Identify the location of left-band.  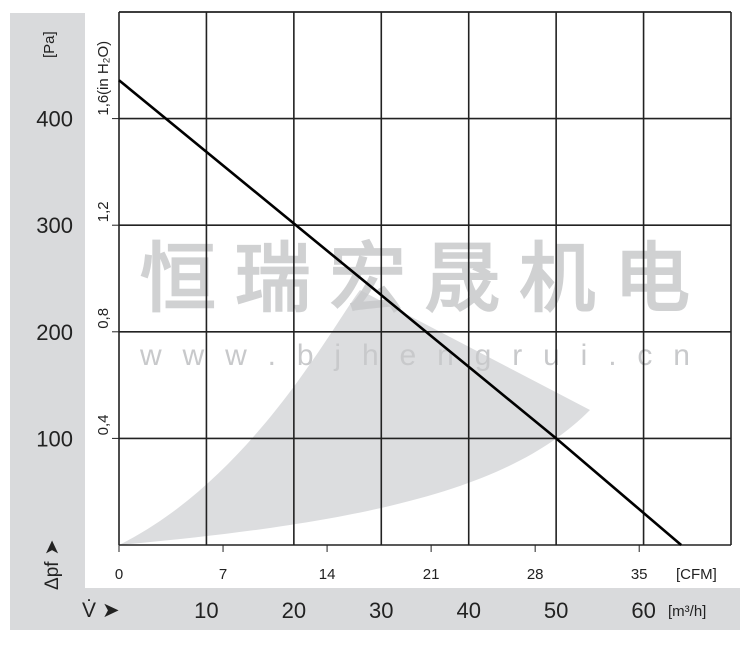
(47, 321).